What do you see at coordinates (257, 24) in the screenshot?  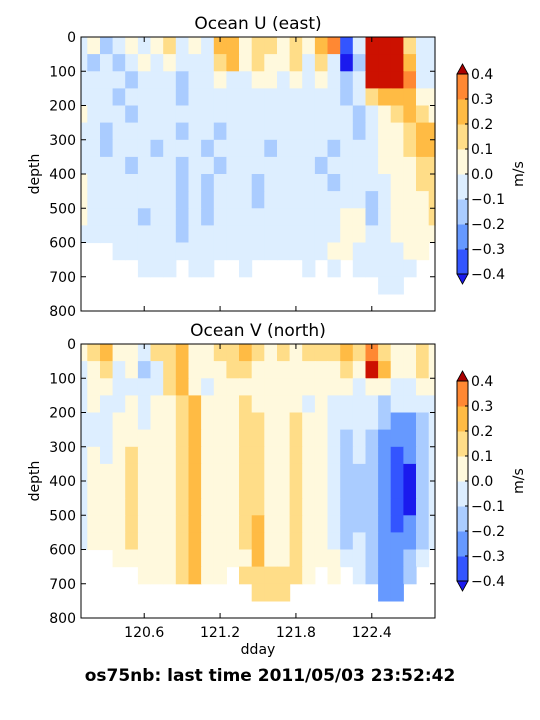 I see `u-chart-title: Ocean U (east)` at bounding box center [257, 24].